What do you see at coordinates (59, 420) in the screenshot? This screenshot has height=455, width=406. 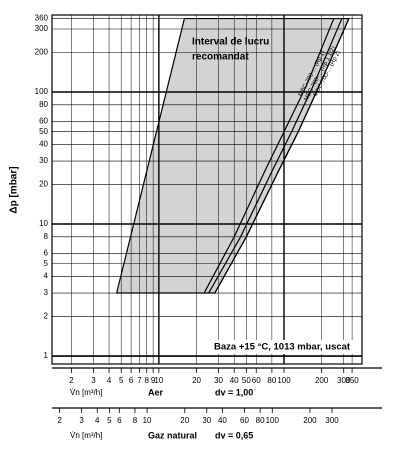 I see `x2-tick-label: 2` at bounding box center [59, 420].